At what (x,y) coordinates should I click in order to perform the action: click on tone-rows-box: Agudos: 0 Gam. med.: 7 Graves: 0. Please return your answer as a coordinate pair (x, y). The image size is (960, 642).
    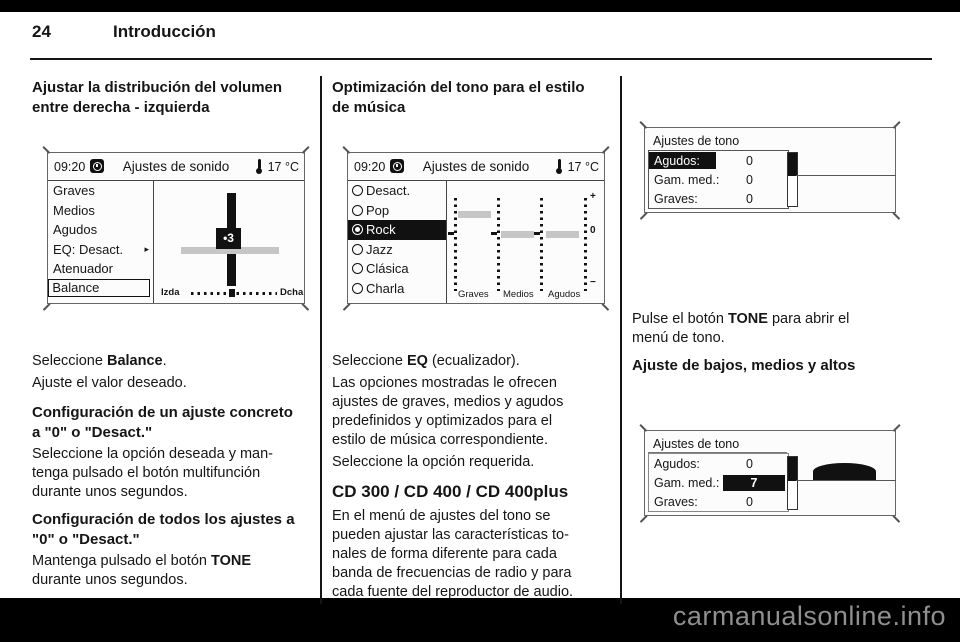
    Looking at the image, I should click on (718, 482).